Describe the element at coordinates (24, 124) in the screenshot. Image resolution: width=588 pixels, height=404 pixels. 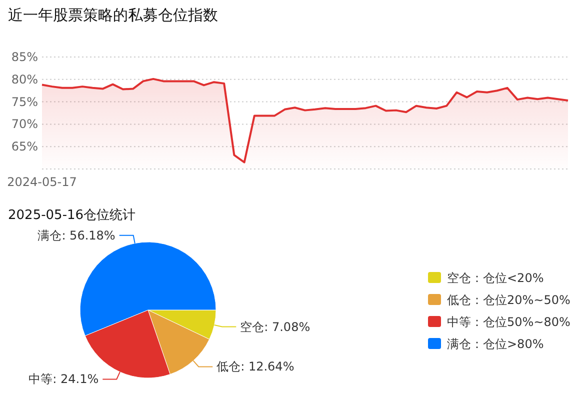
I see `y-tick-label: 70%` at that location.